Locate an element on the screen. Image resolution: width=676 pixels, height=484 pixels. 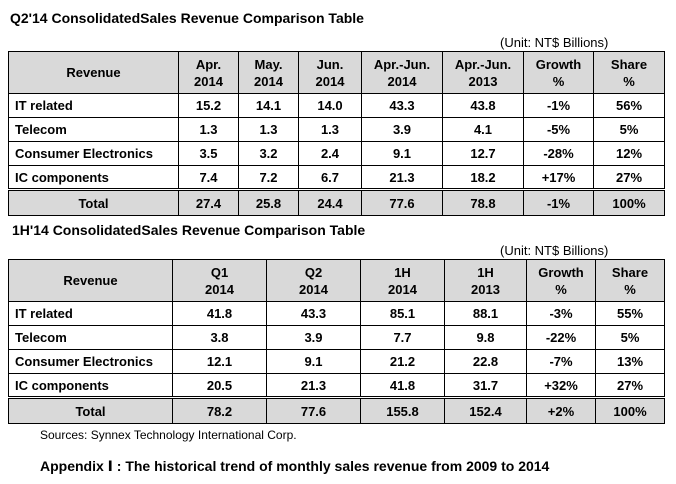
total-cell: 25.8 is located at coordinates (268, 202).